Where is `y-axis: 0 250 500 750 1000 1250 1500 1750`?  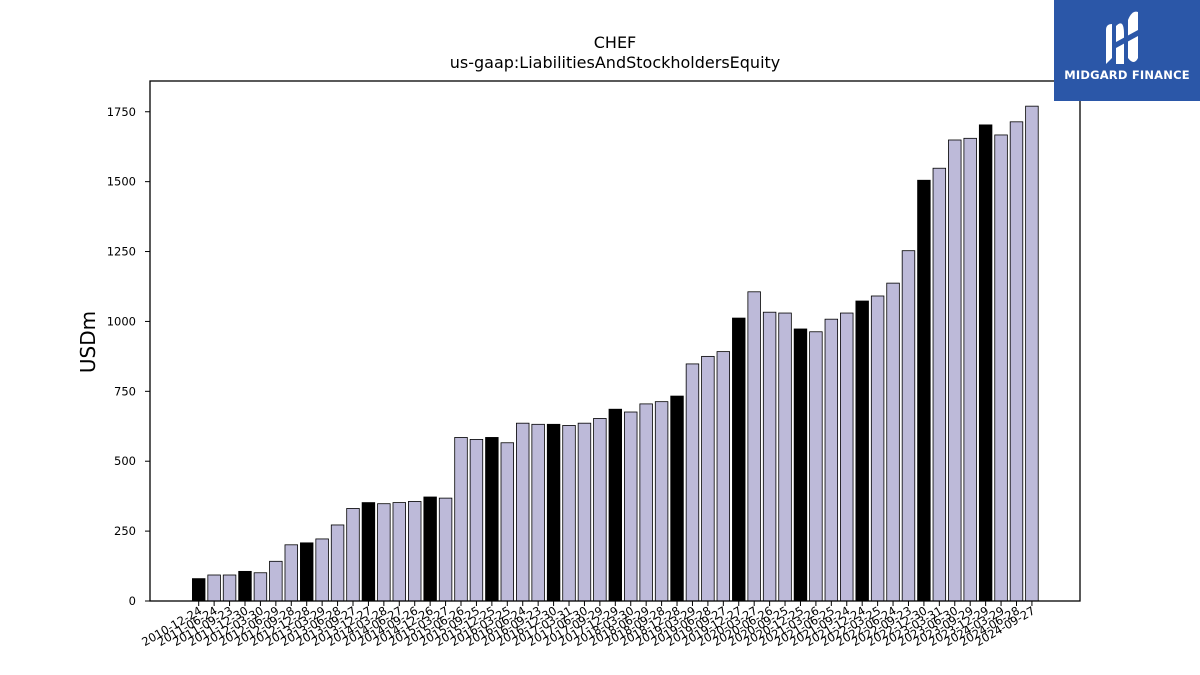
y-axis: 0 250 500 750 1000 1250 1500 1750 is located at coordinates (128, 356).